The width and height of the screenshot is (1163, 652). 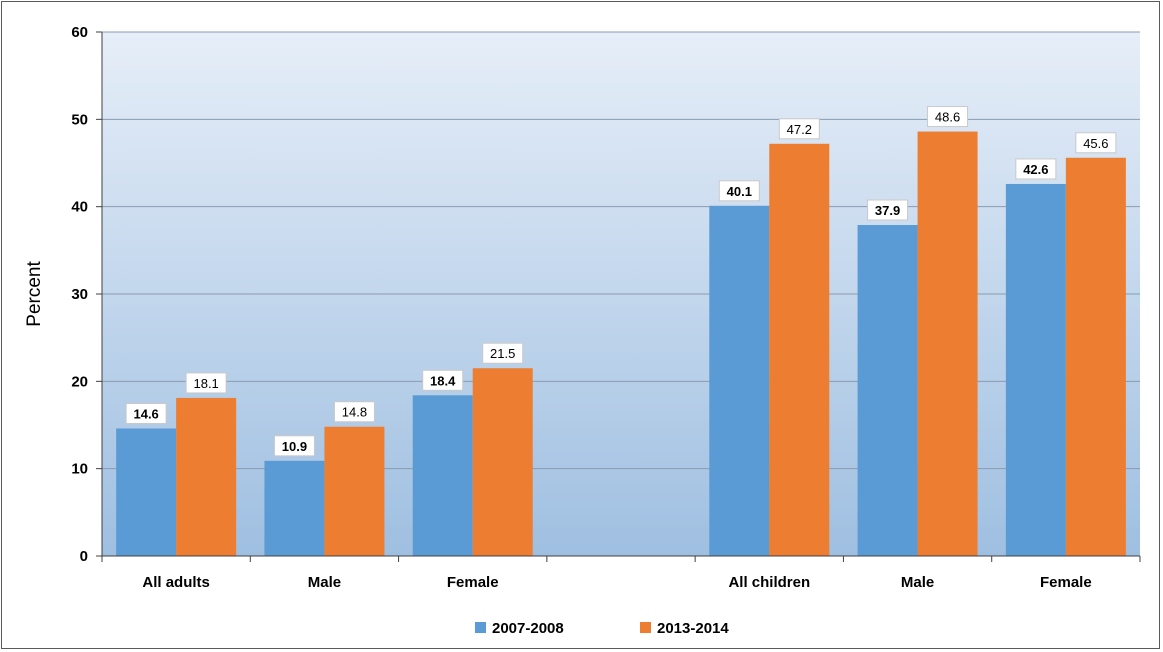 I want to click on data-label: 14.8, so click(x=354, y=412).